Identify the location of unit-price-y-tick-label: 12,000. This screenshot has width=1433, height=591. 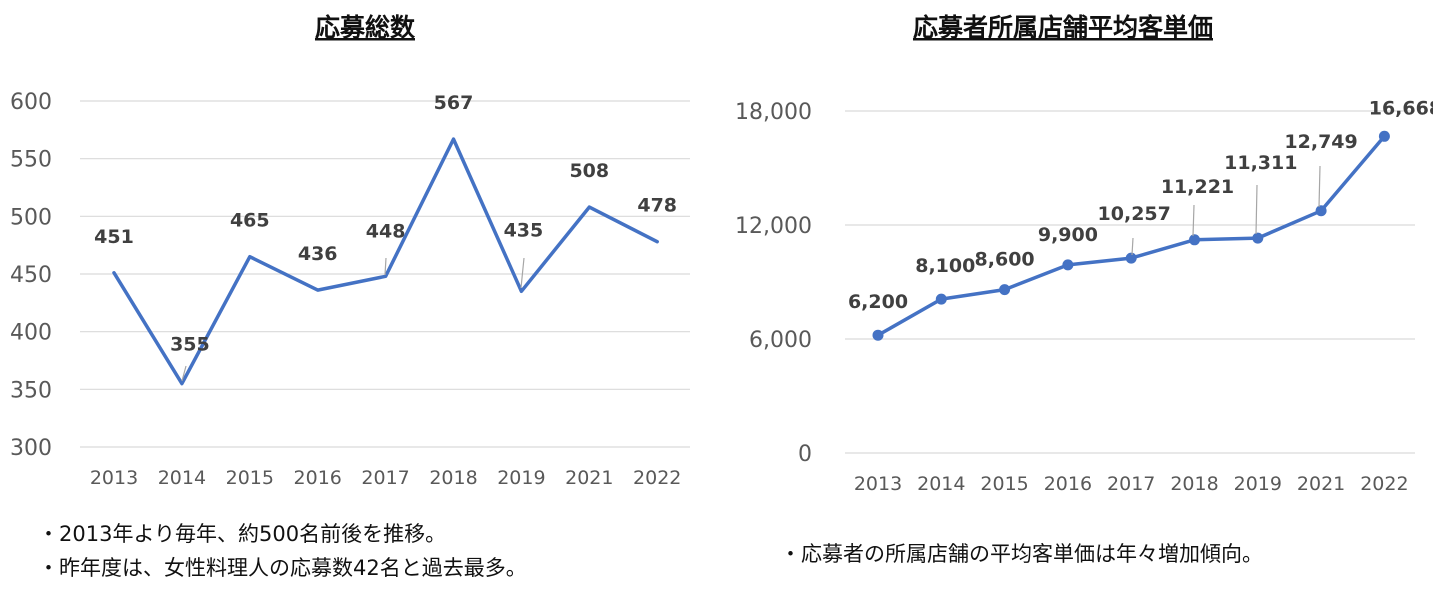
(773, 226).